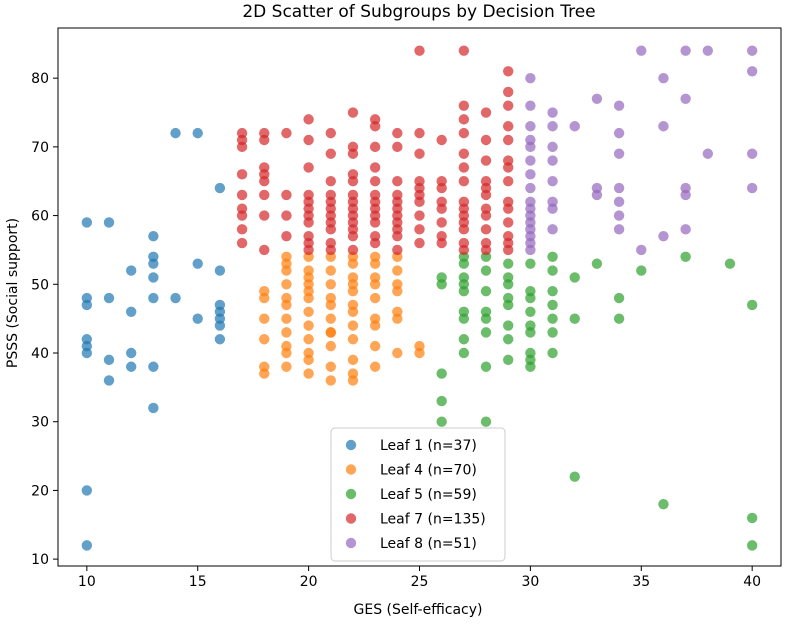 Image resolution: width=787 pixels, height=628 pixels. Describe the element at coordinates (40, 423) in the screenshot. I see `y-tick-label: 30` at that location.